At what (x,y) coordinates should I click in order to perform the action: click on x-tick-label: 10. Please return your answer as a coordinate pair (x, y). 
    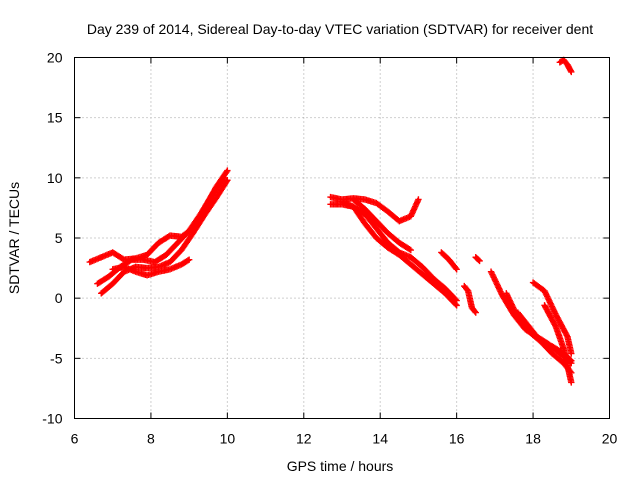
    Looking at the image, I should click on (228, 439).